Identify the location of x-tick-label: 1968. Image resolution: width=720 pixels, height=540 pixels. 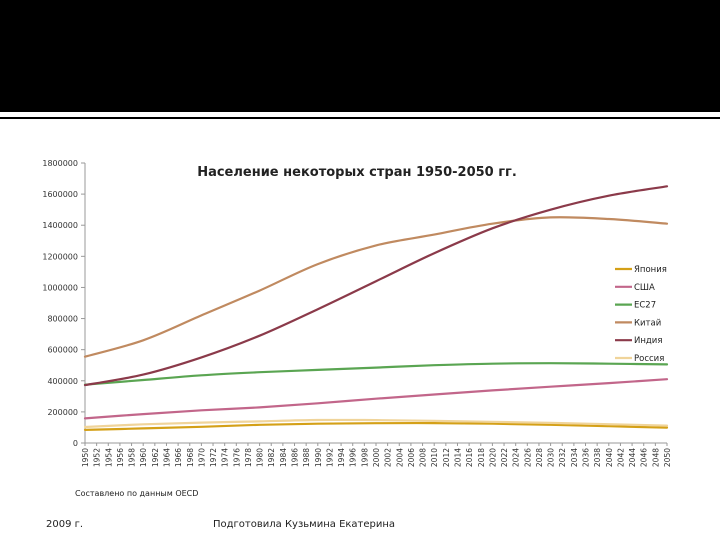
(190, 457).